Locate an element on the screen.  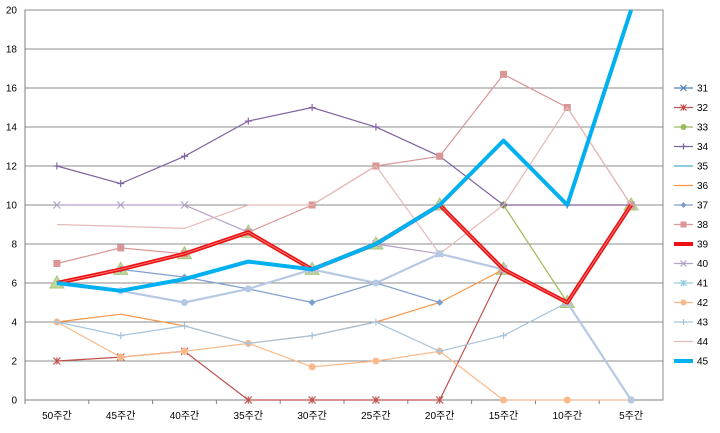
y-tick-label: 10 is located at coordinates (12, 206).